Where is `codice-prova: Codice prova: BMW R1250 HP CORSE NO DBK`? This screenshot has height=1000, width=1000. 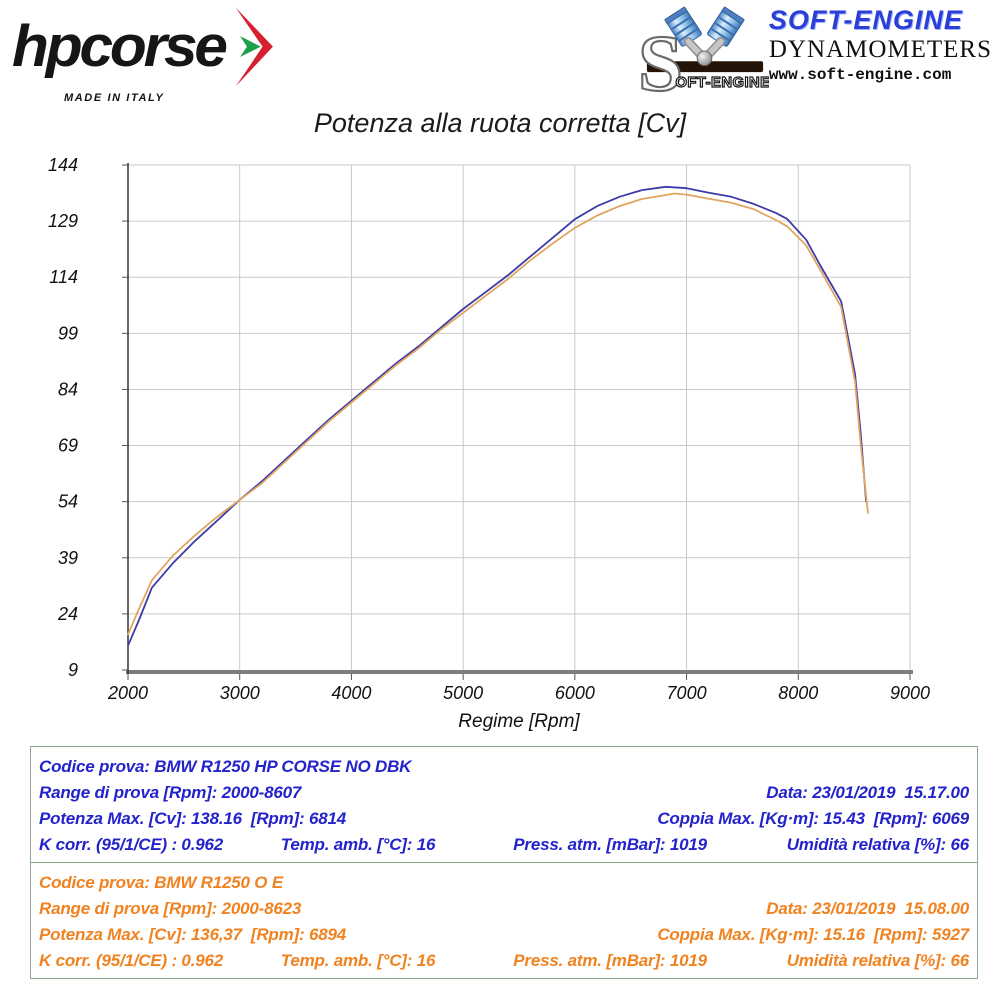 codice-prova: Codice prova: BMW R1250 HP CORSE NO DBK is located at coordinates (225, 766).